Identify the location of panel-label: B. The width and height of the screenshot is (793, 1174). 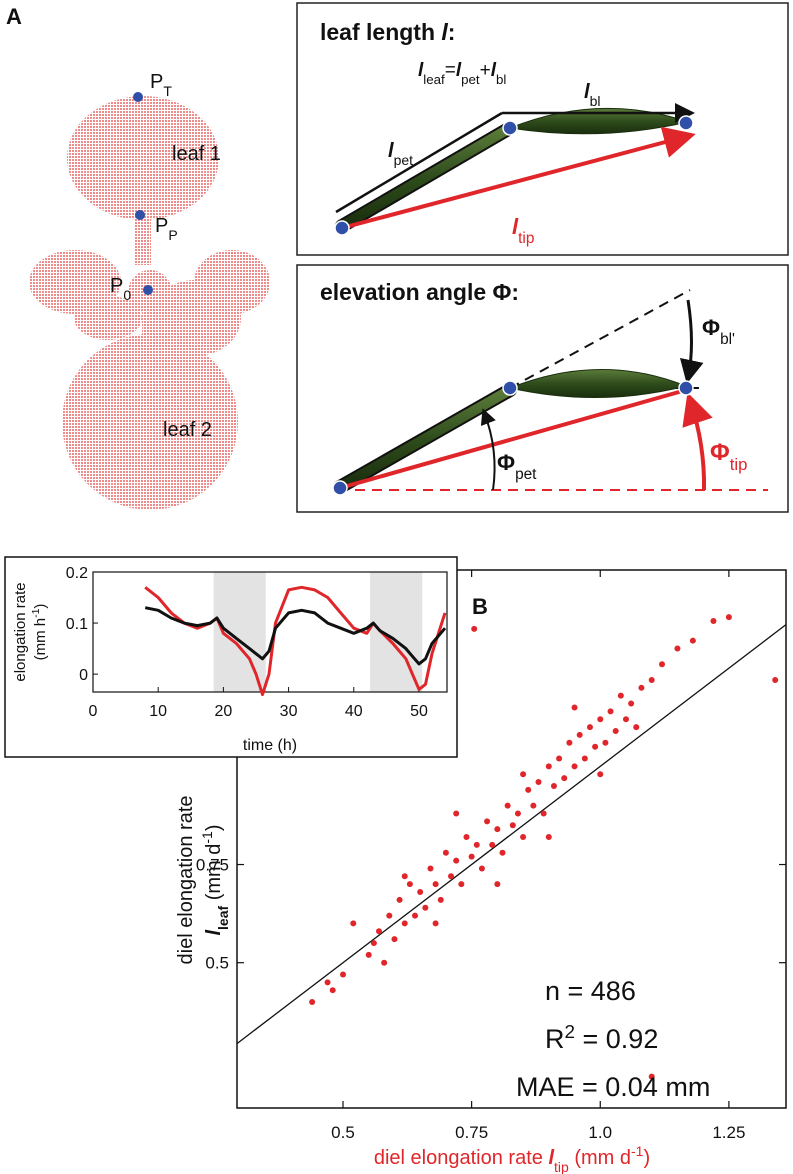
(480, 606).